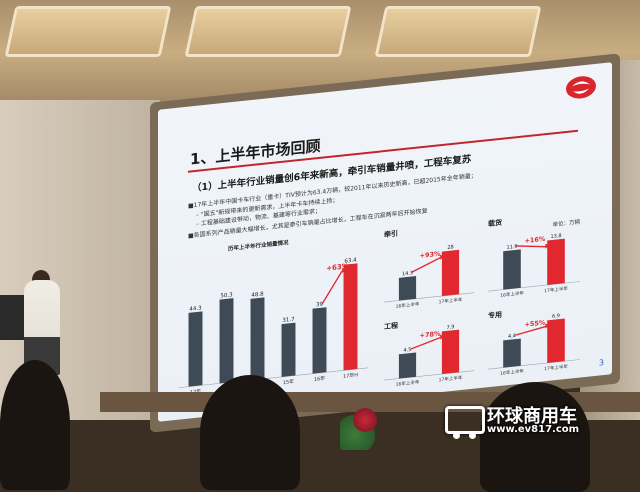 This screenshot has width=640, height=492. What do you see at coordinates (226, 295) in the screenshot?
I see `data-label: 50.3` at bounding box center [226, 295].